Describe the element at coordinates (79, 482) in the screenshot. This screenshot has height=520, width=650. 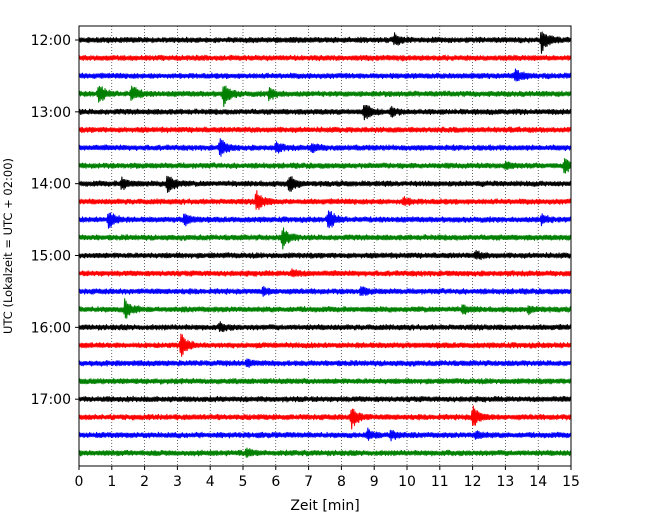
I see `x-tick-label: 0` at that location.